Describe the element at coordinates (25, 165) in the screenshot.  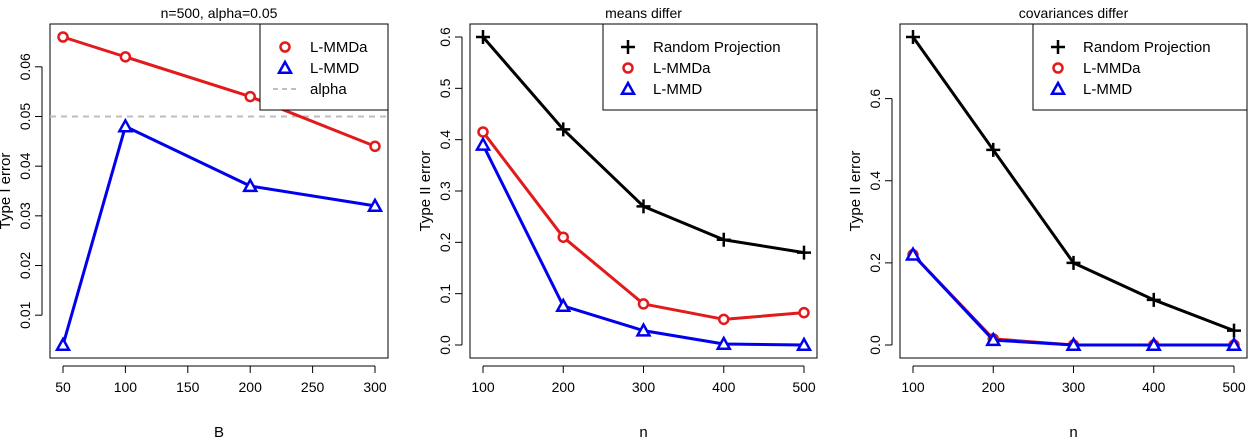
I see `y-tick-label: 0.04` at that location.